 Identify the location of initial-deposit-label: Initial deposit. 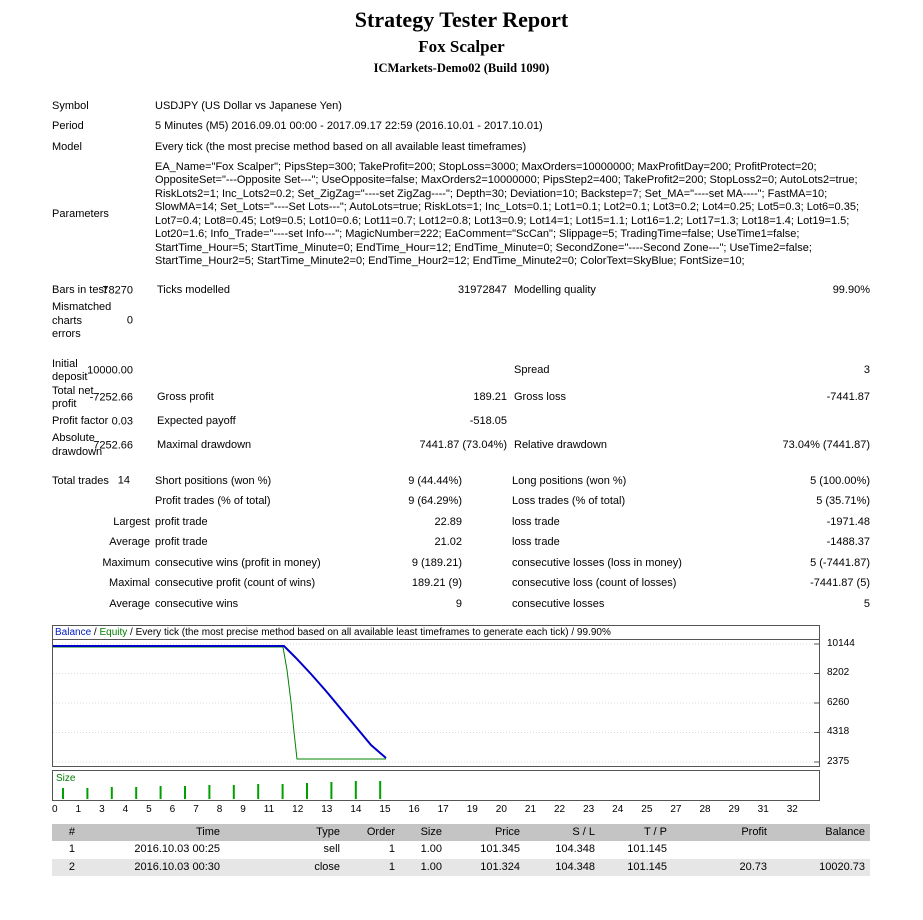
(70, 370).